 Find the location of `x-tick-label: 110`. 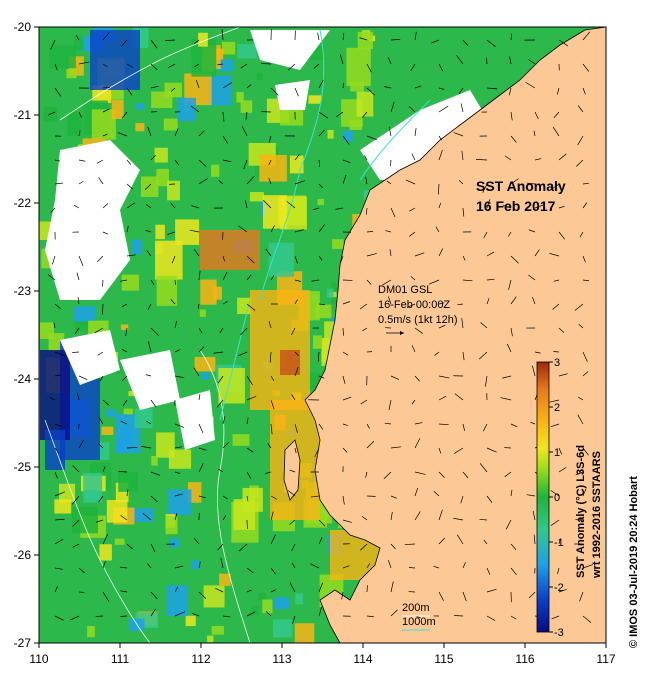

x-tick-label: 110 is located at coordinates (38, 659).